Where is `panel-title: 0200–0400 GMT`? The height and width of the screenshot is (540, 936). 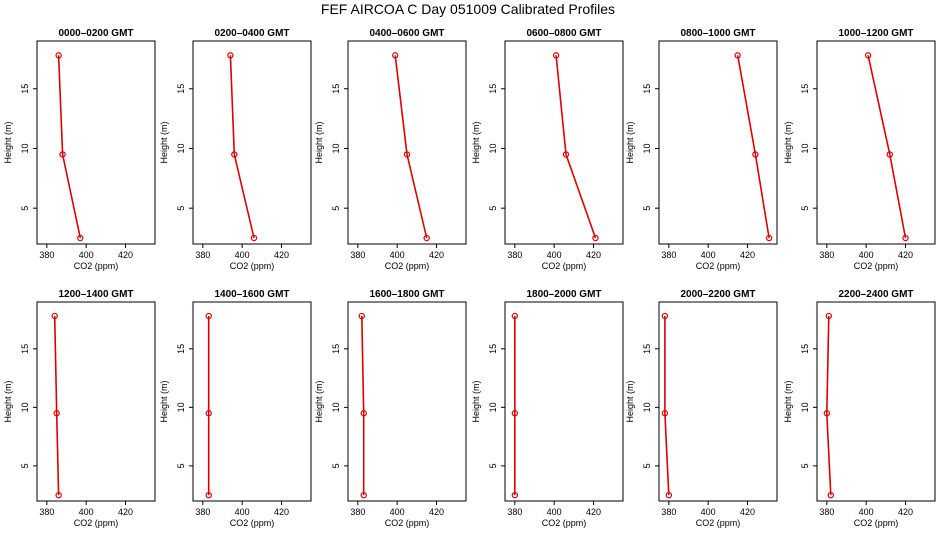
panel-title: 0200–0400 GMT is located at coordinates (251, 33).